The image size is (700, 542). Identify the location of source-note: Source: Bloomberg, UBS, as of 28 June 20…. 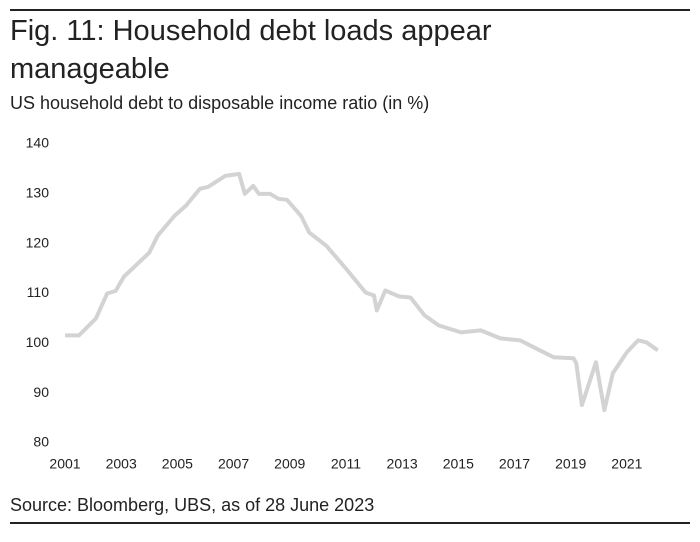
(192, 505).